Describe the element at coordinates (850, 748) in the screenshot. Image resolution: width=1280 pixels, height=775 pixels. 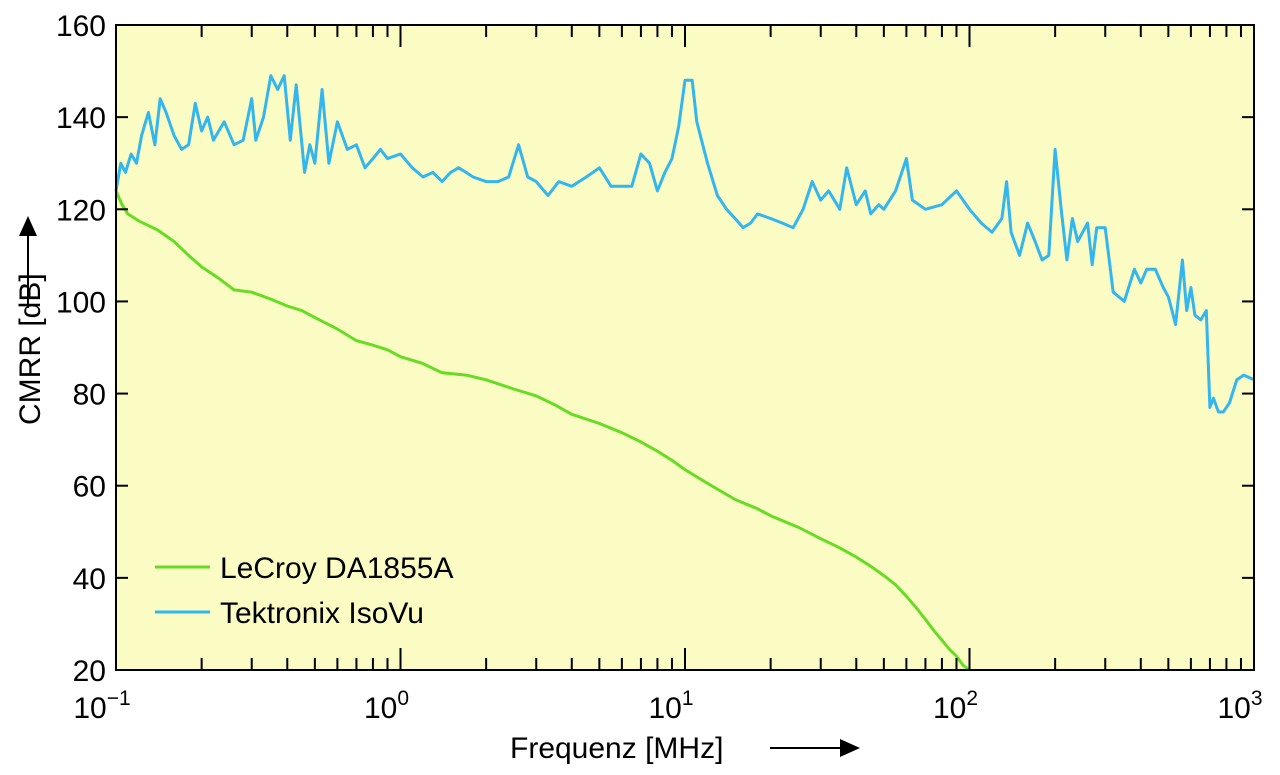
I see `x-axis-arrow-head` at that location.